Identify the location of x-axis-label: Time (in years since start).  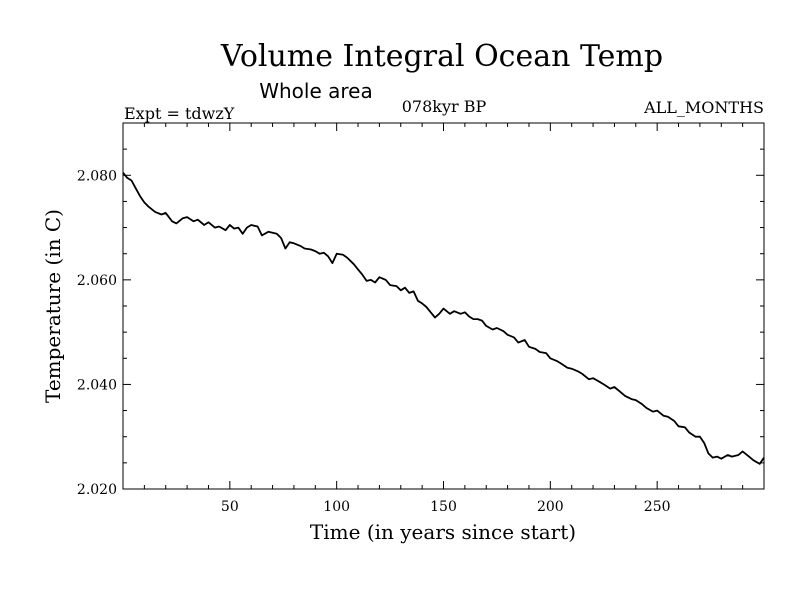
(443, 532).